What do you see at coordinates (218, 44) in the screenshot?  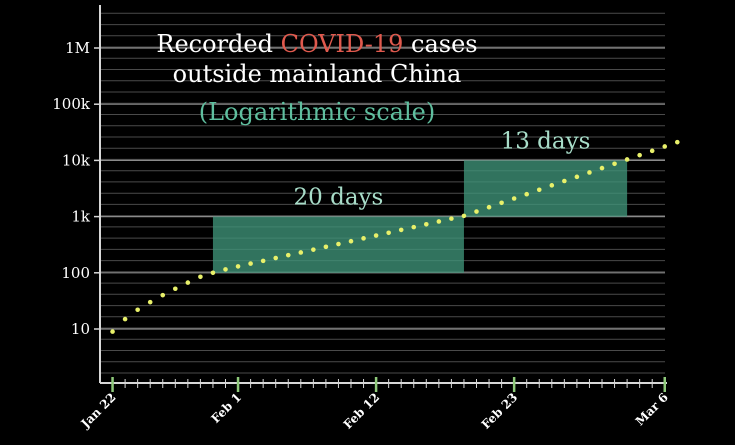 I see `chart-title-part: Recorded` at bounding box center [218, 44].